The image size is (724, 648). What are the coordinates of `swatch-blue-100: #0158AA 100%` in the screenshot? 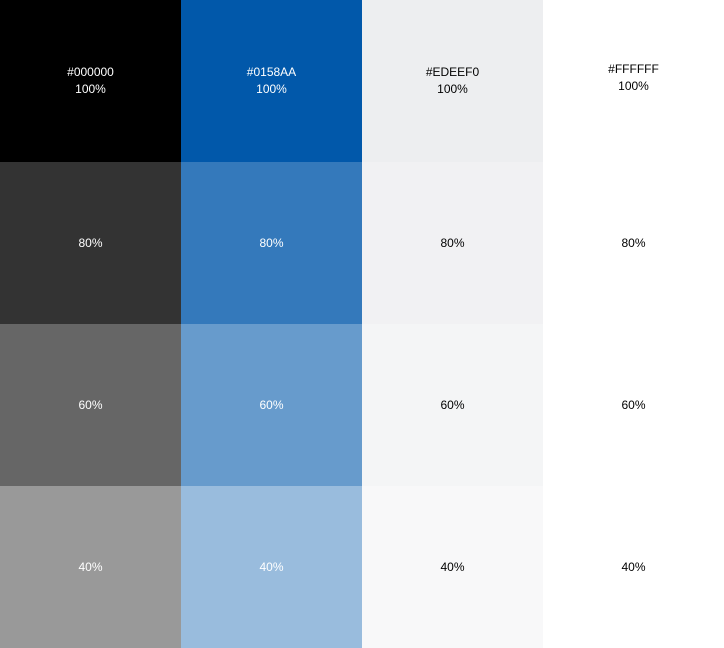 It's located at (271, 81).